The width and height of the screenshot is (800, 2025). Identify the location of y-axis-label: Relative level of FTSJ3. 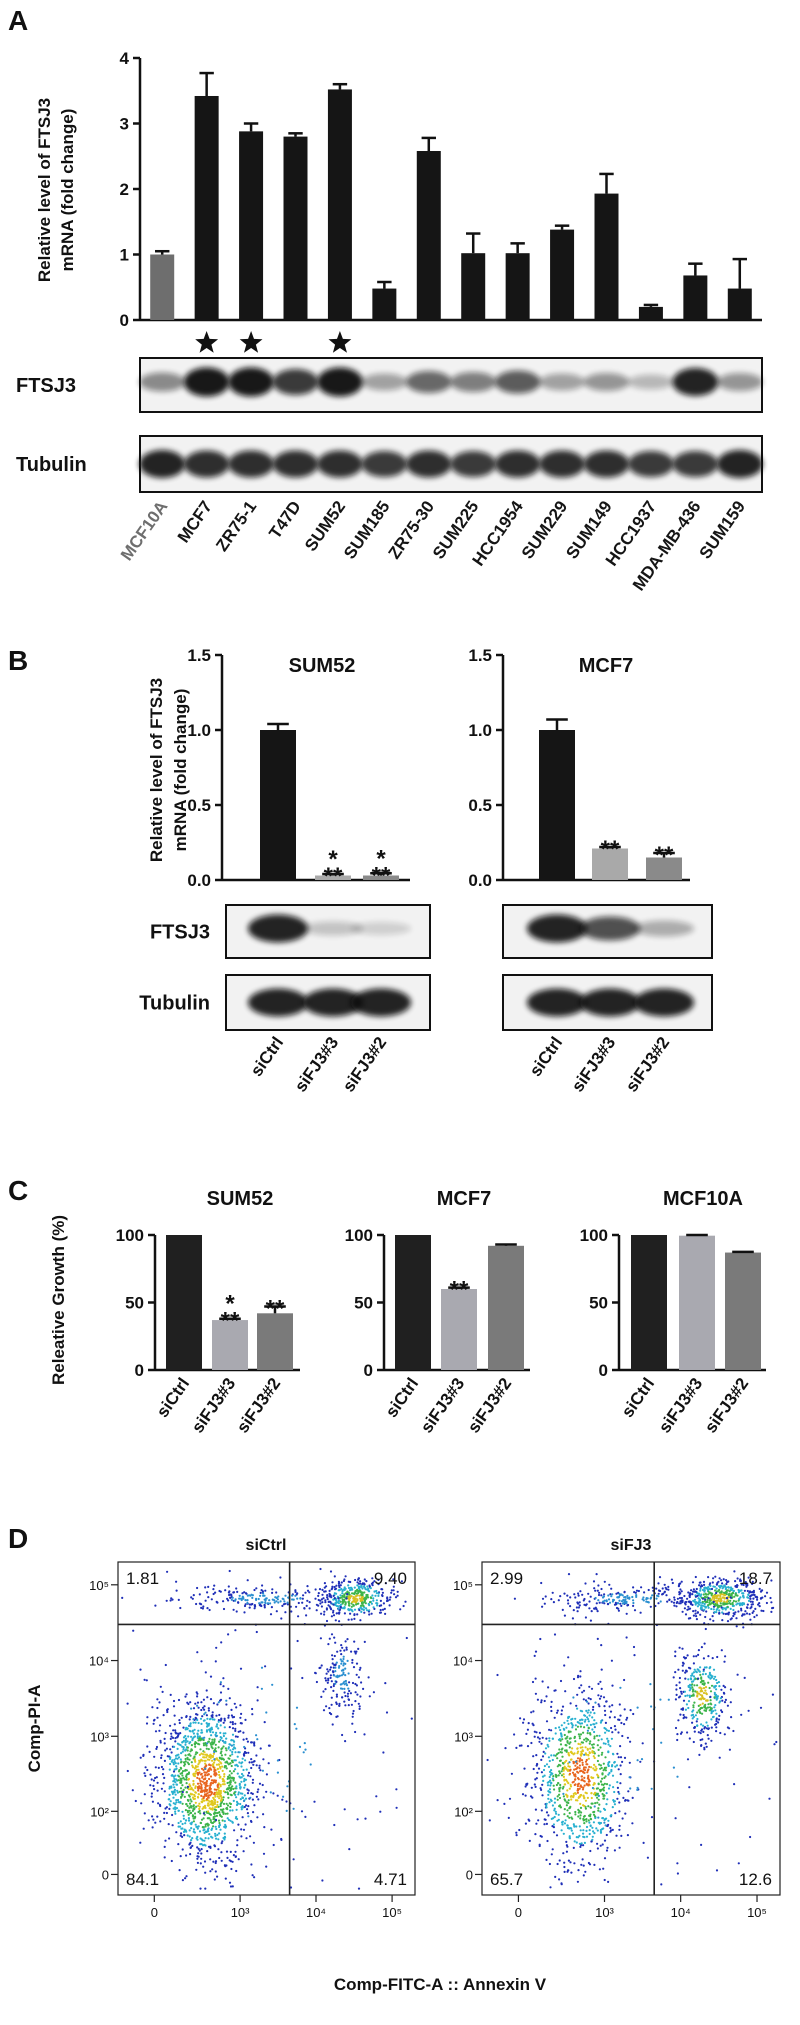
(44, 190).